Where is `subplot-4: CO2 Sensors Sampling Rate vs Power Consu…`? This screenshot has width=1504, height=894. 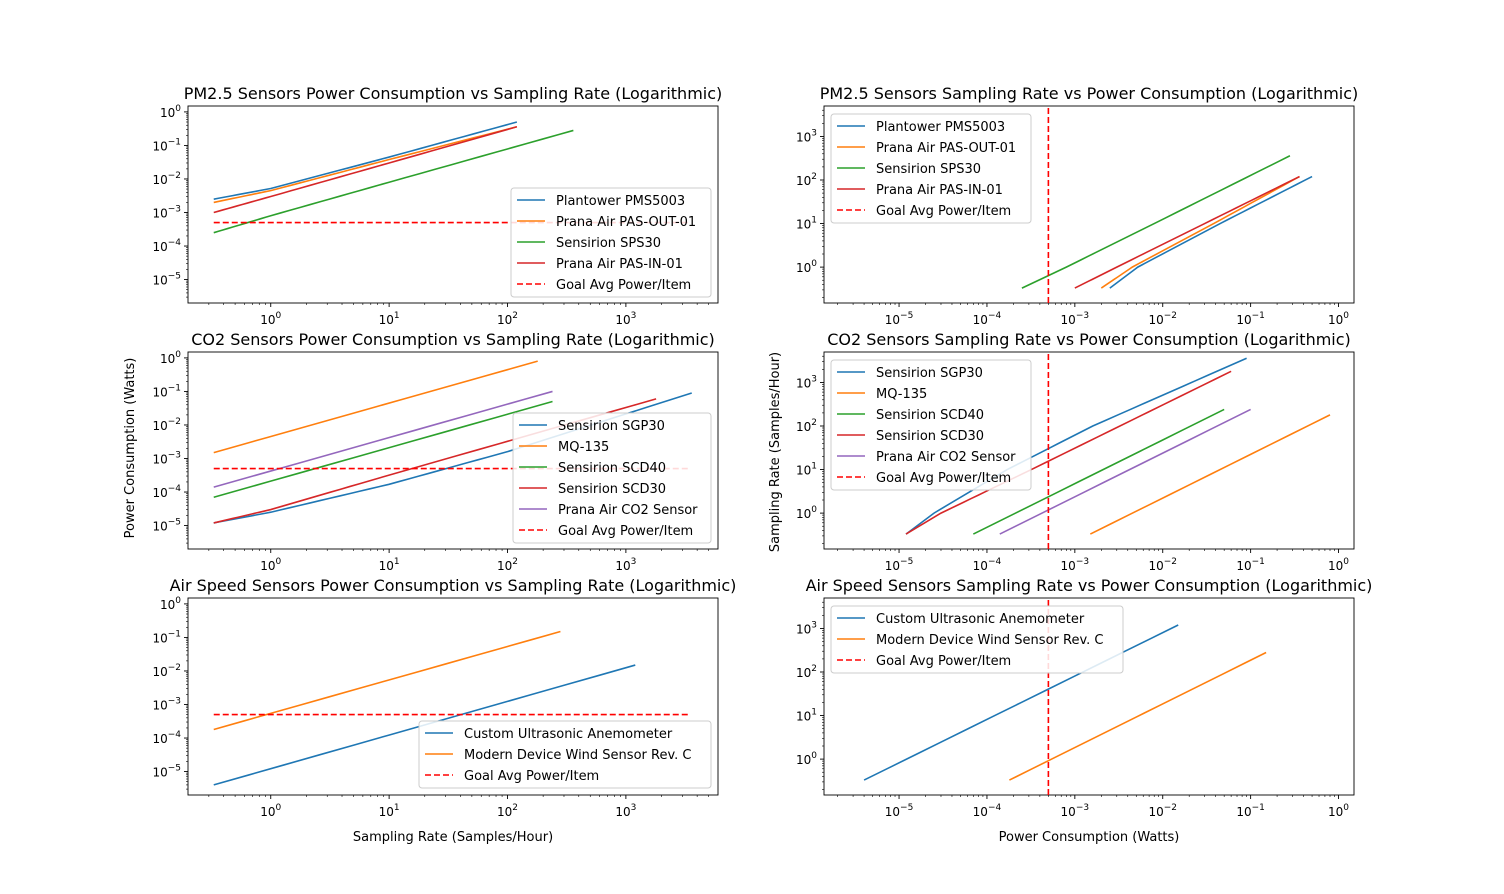 subplot-4: CO2 Sensors Sampling Rate vs Power Consu… is located at coordinates (1075, 451).